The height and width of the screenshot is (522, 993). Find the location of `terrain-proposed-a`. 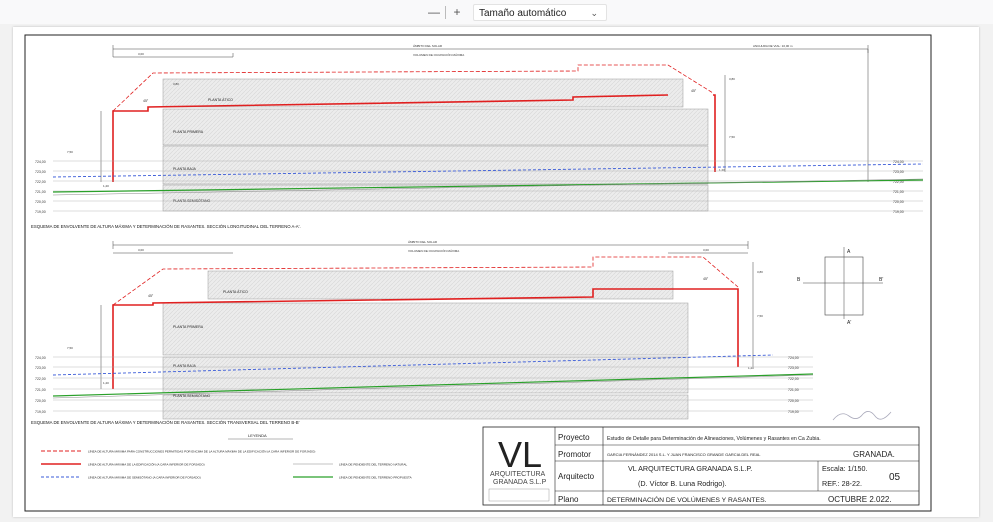

terrain-proposed-a is located at coordinates (488, 186).